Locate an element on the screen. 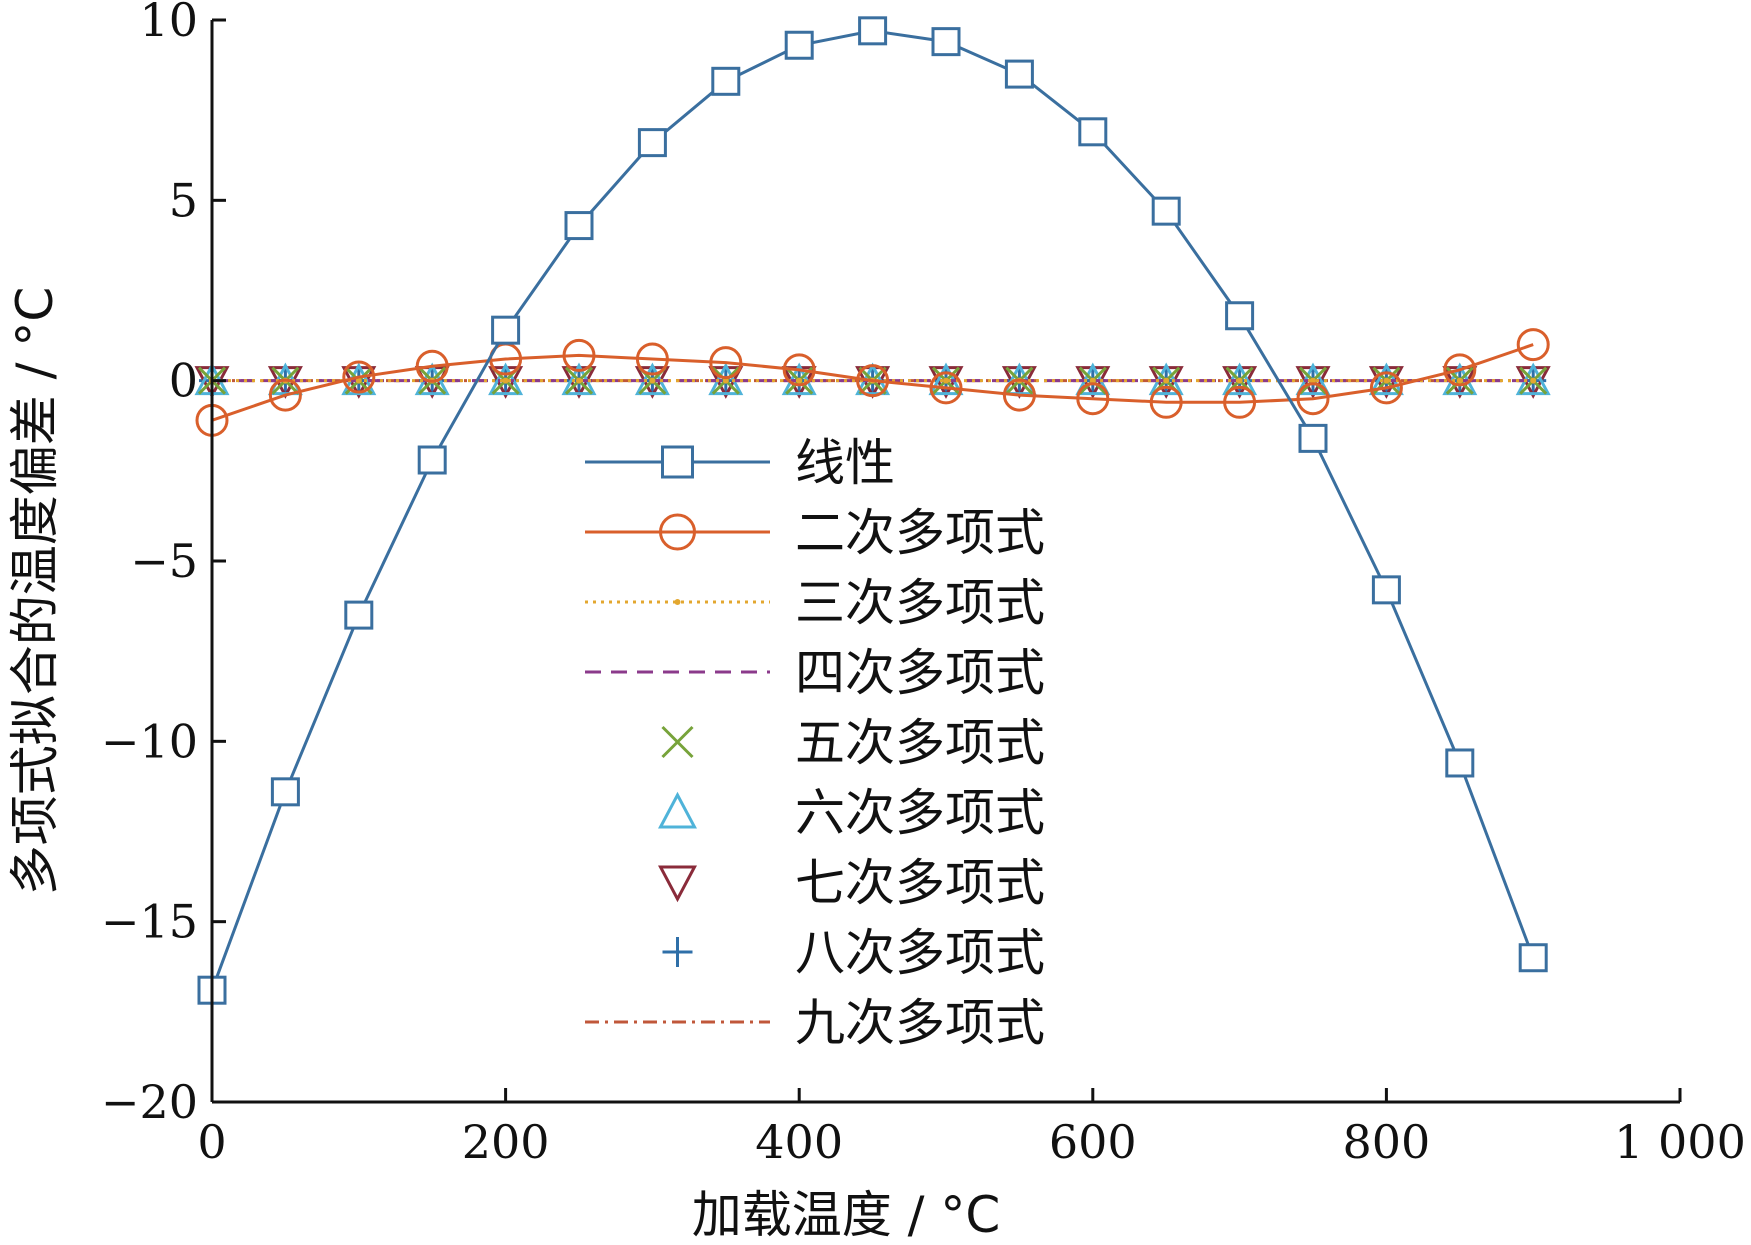  legend-entry: 线性 is located at coordinates (740, 463).